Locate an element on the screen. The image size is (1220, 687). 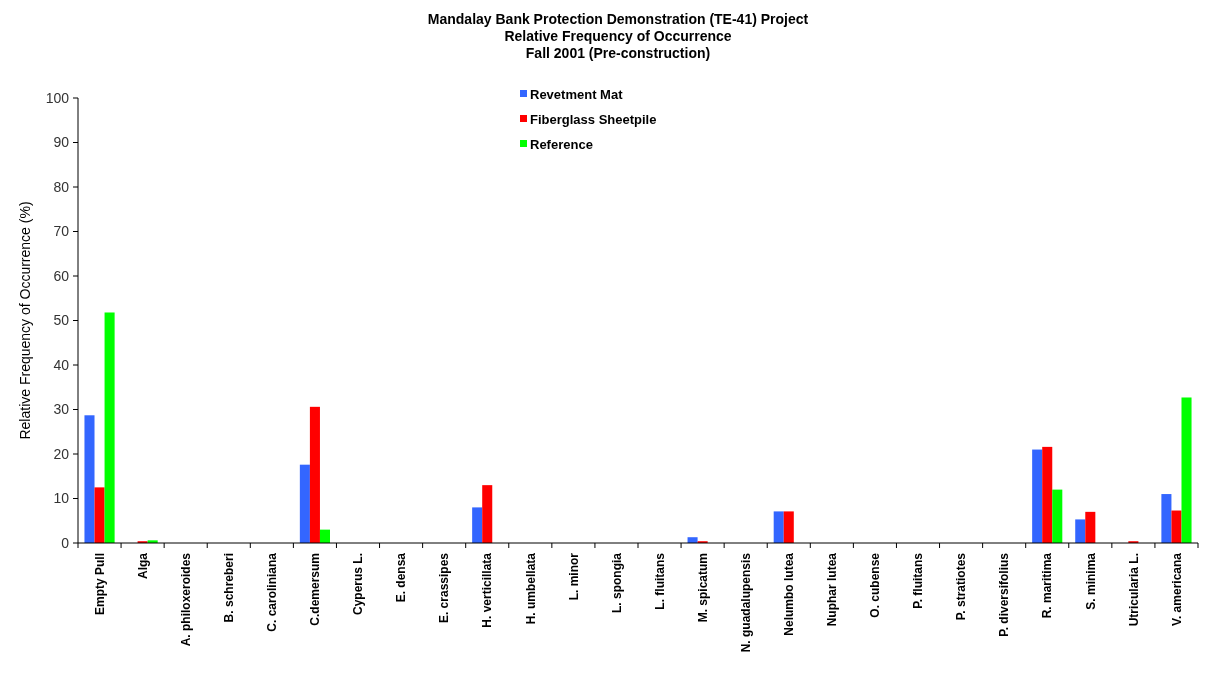
y-tick-label: 20 is located at coordinates (61, 453).